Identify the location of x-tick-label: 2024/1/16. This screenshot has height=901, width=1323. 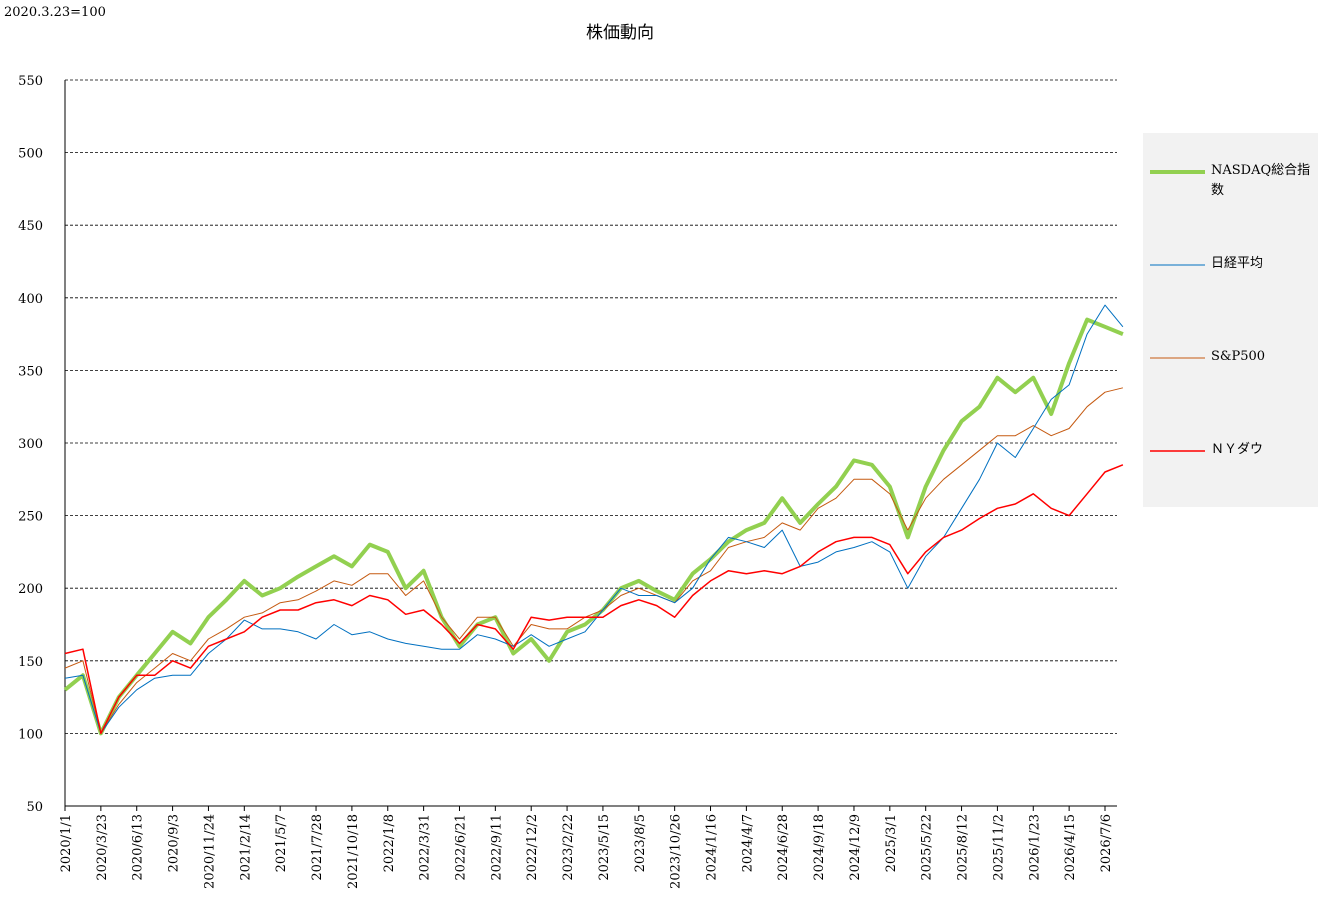
(712, 847).